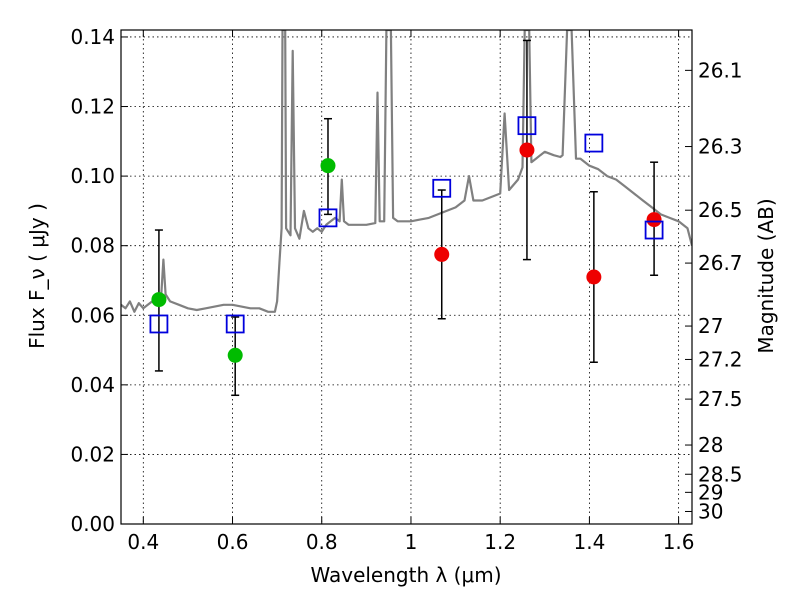 The width and height of the screenshot is (800, 600). Describe the element at coordinates (710, 511) in the screenshot. I see `y2-tick-label: 30` at that location.